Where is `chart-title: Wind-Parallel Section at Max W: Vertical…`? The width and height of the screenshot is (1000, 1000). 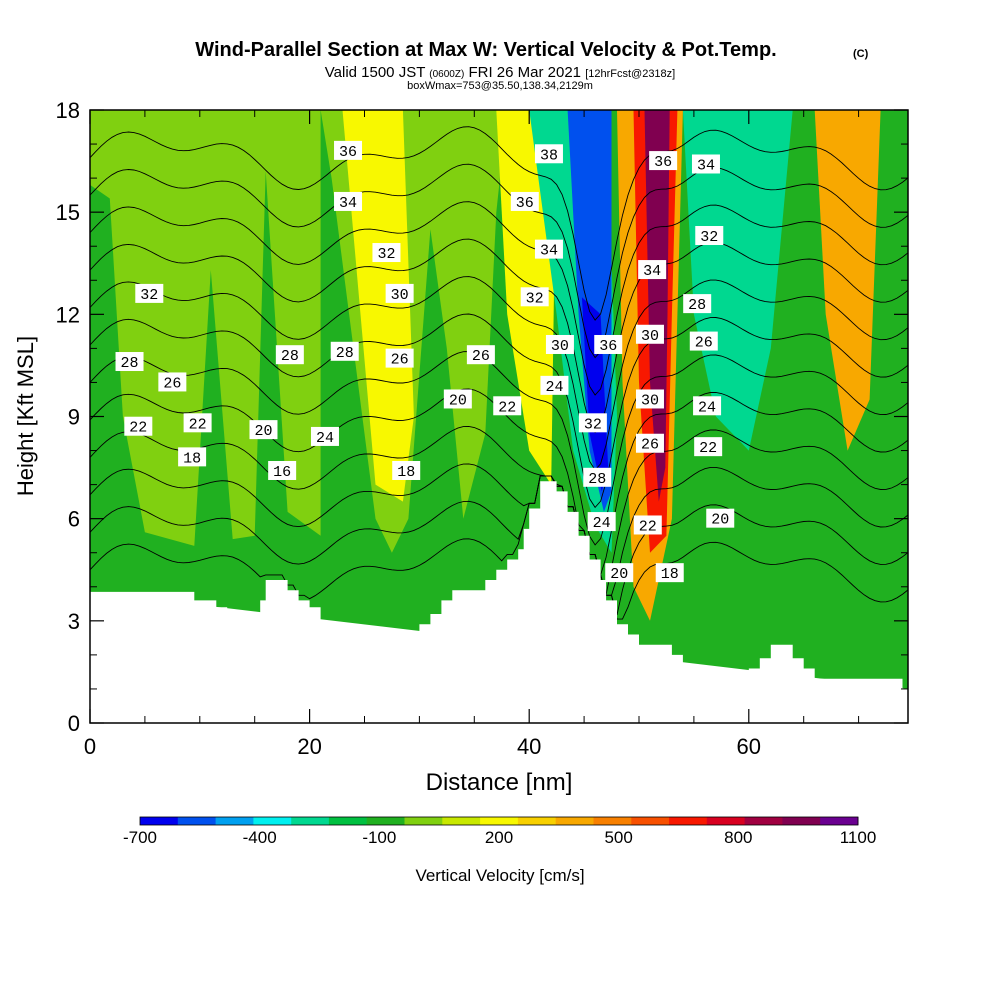
chart-title: Wind-Parallel Section at Max W: Vertical… is located at coordinates (485, 50).